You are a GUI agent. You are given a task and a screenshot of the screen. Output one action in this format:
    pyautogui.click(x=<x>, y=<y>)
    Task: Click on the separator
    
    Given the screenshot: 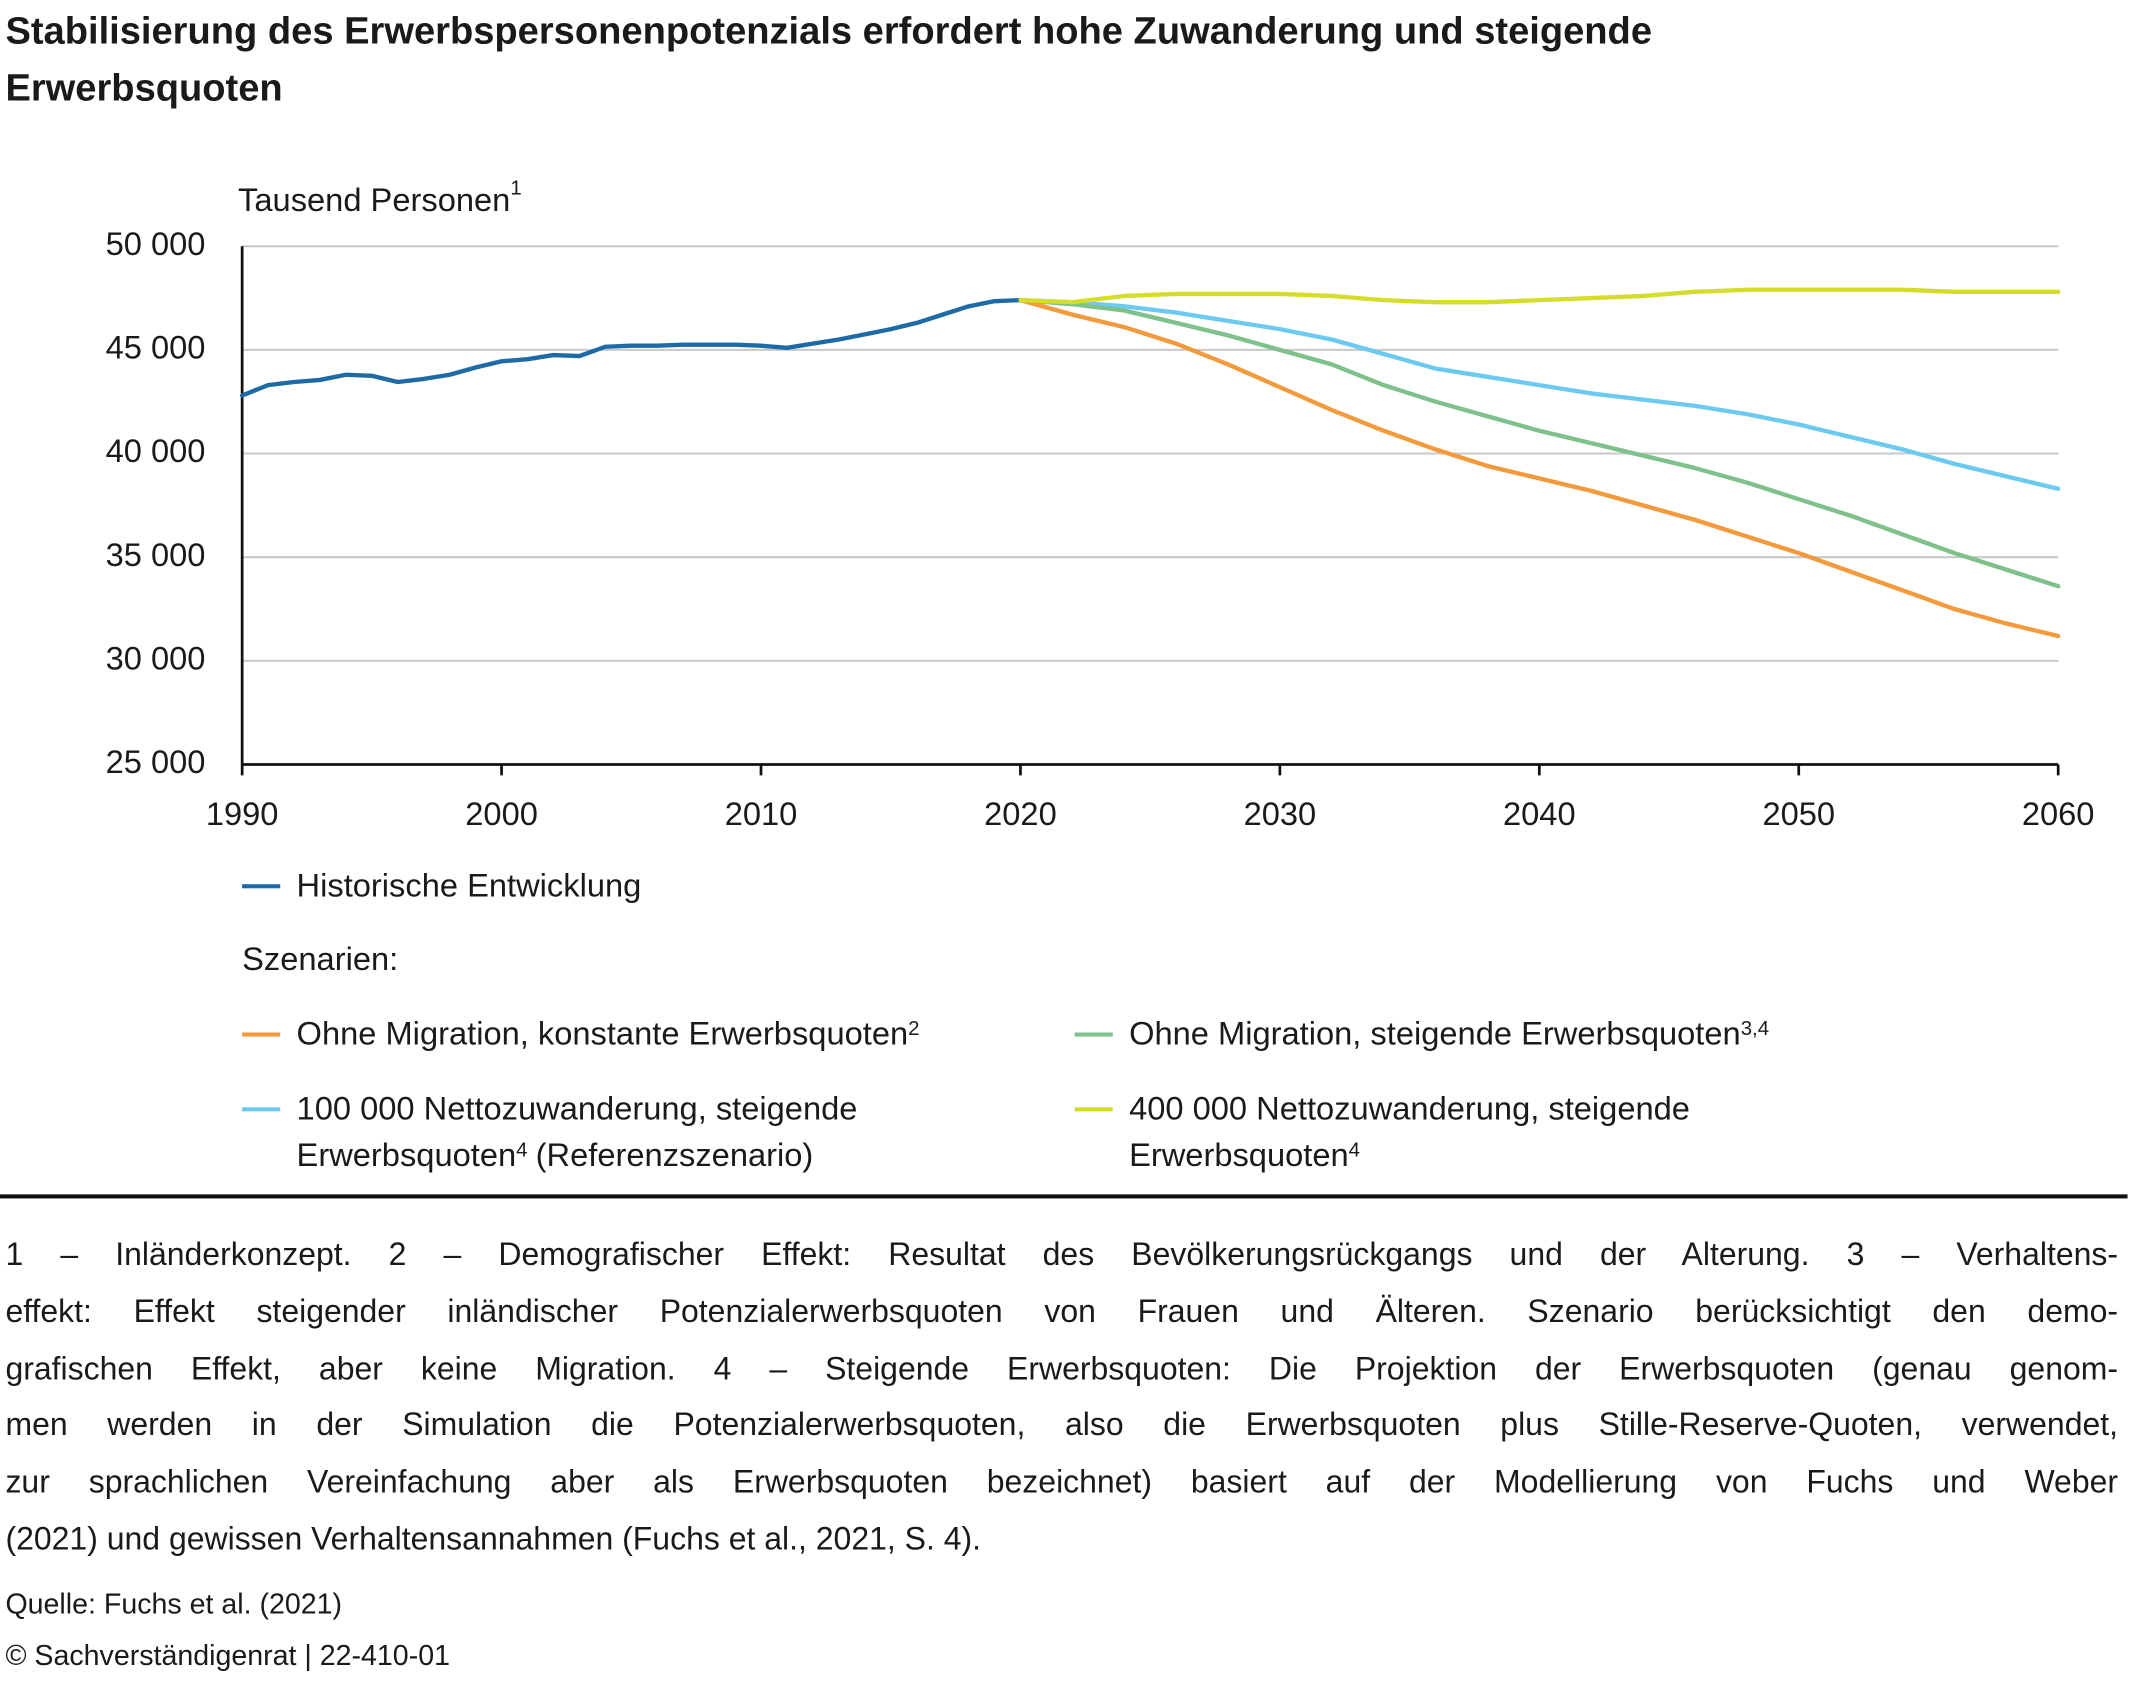 What is the action you would take?
    pyautogui.click(x=1064, y=1196)
    